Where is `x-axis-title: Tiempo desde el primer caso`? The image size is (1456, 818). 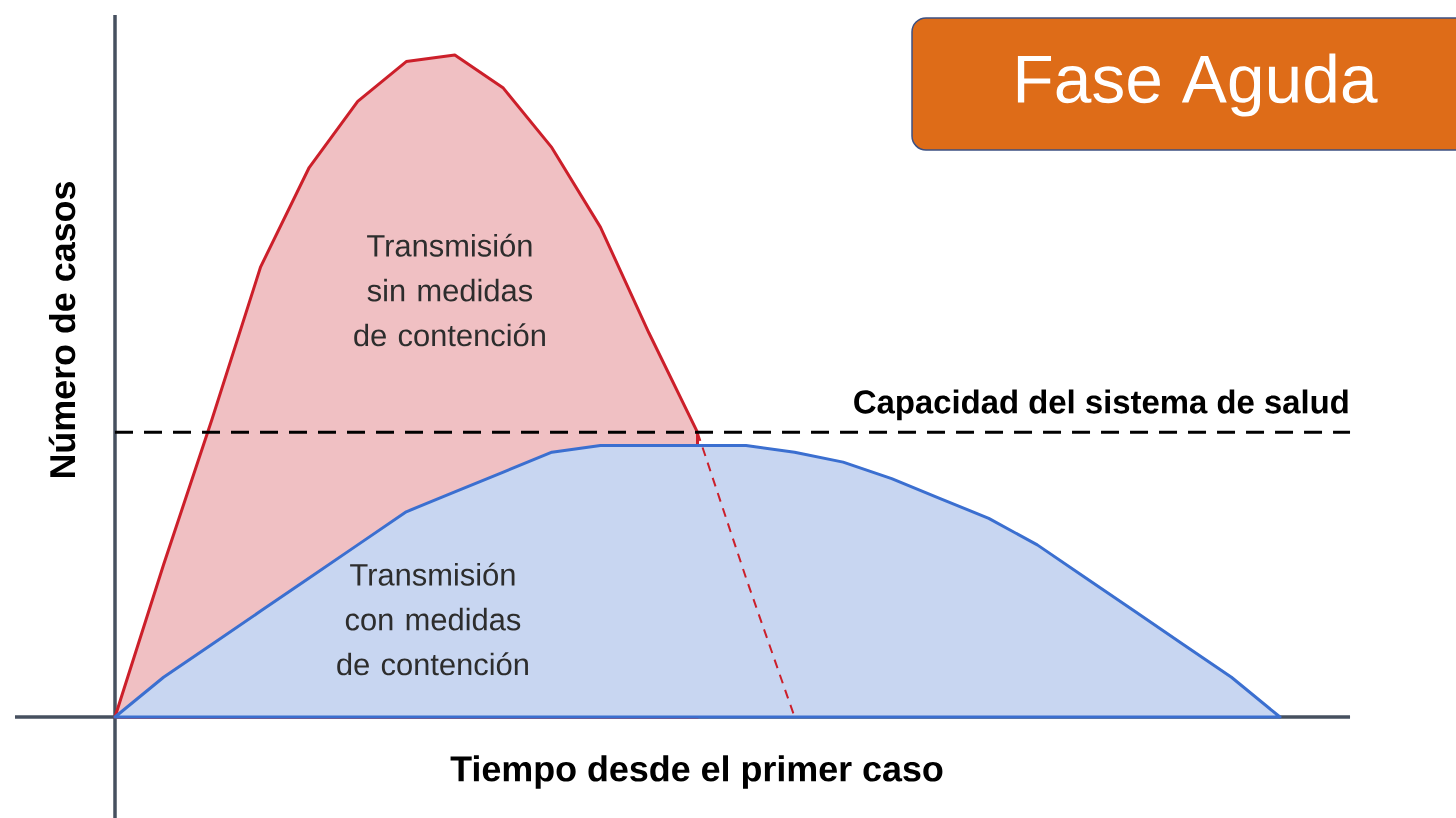 x-axis-title: Tiempo desde el primer caso is located at coordinates (696, 772).